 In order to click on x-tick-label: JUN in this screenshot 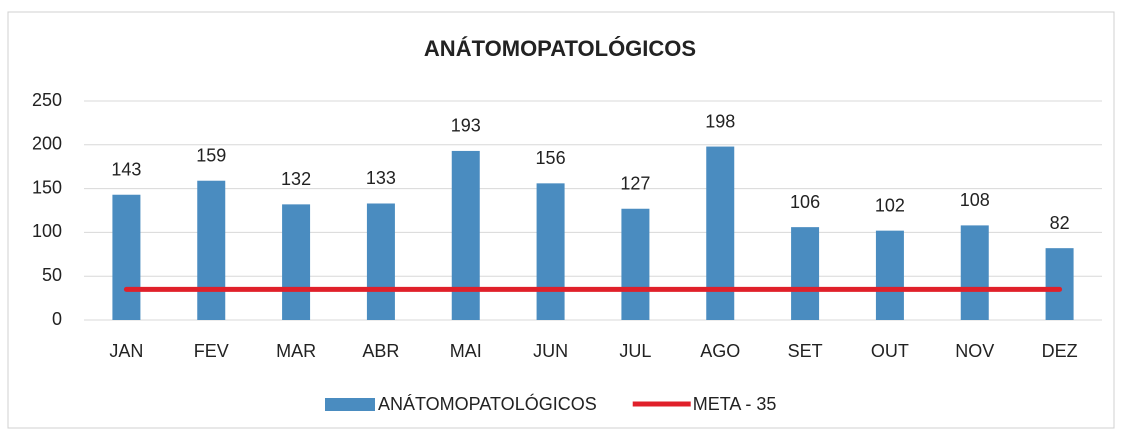, I will do `click(550, 351)`.